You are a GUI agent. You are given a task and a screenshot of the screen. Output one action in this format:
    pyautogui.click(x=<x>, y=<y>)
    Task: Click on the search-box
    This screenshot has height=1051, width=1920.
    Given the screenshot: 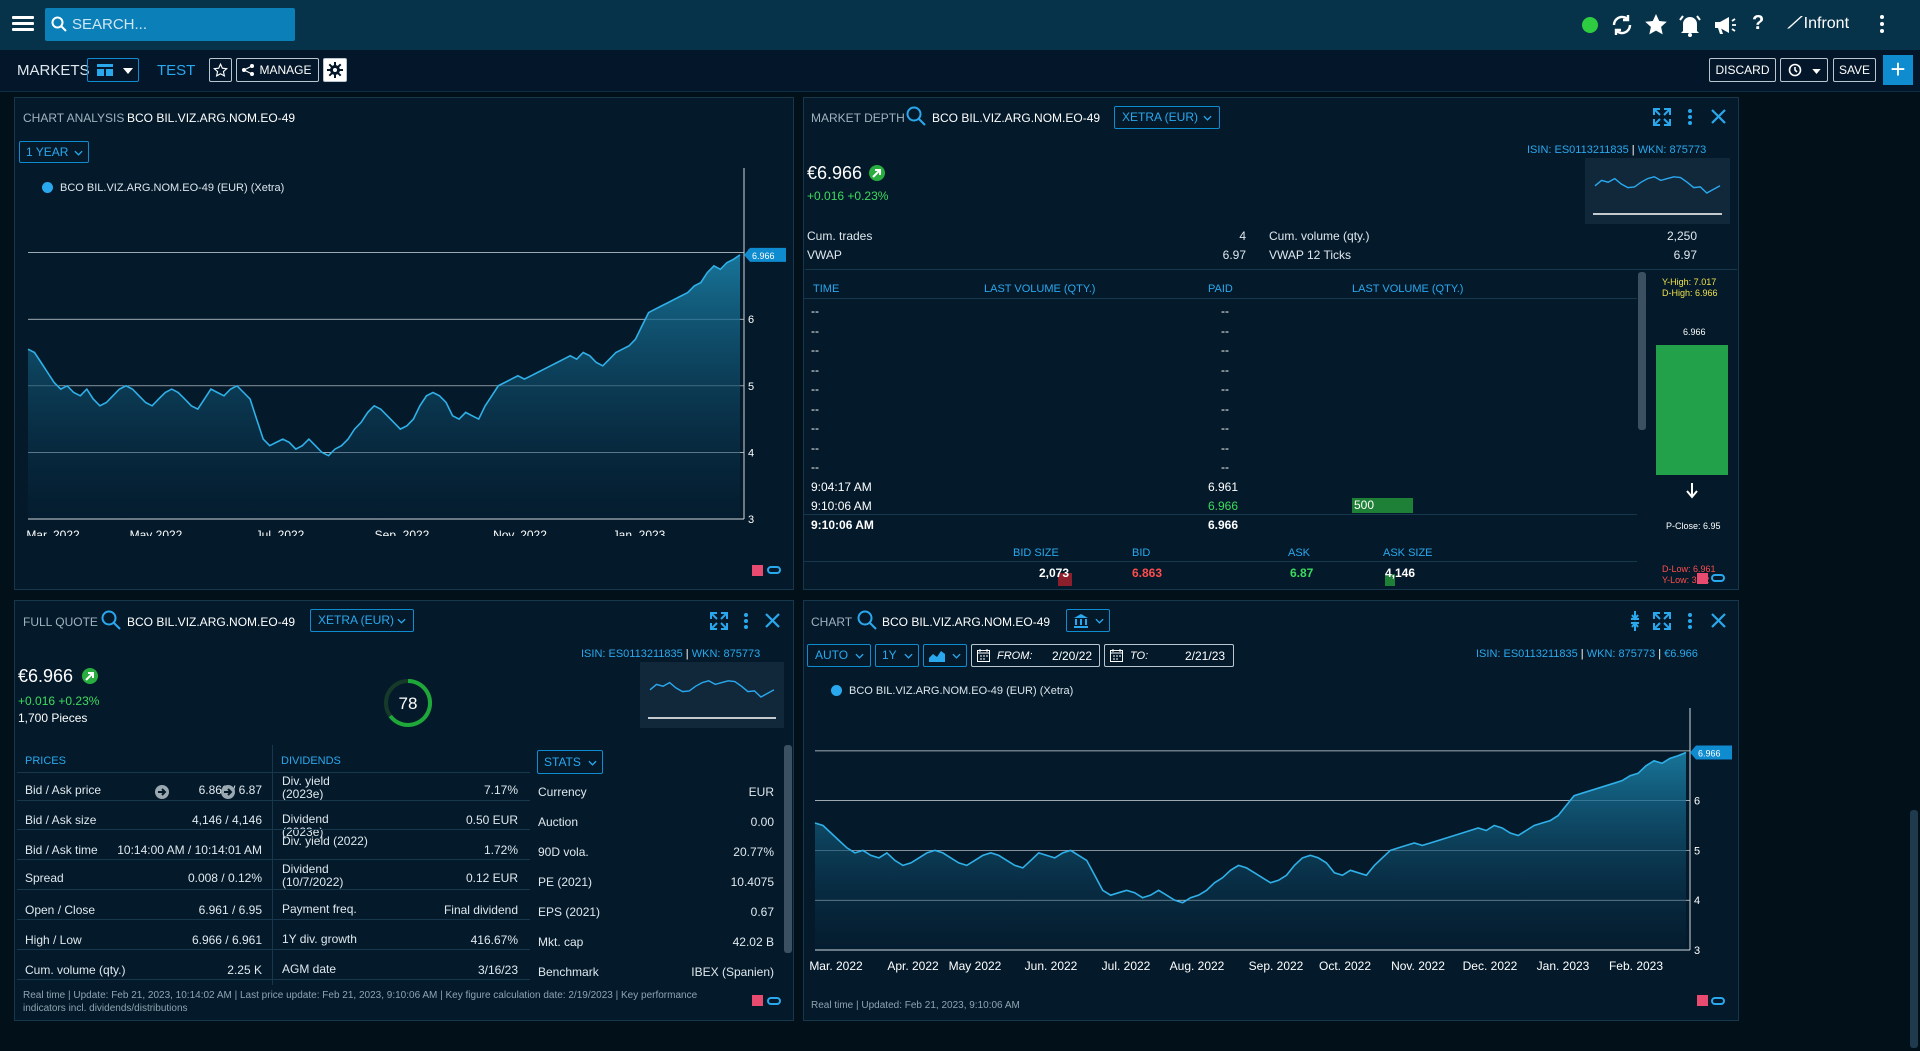 What is the action you would take?
    pyautogui.click(x=170, y=24)
    